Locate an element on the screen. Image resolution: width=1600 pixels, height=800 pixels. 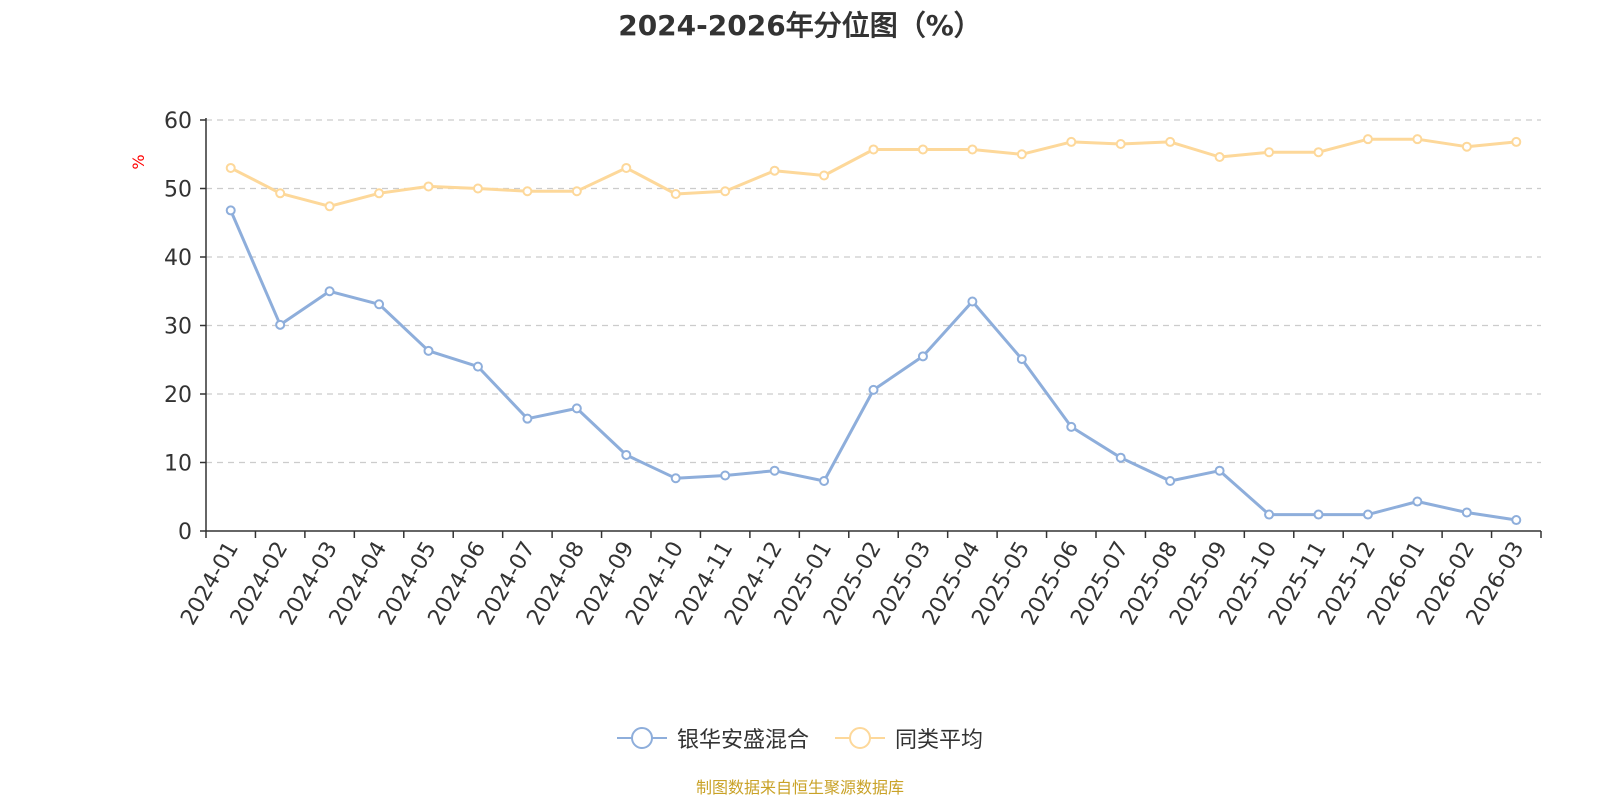
legend-marker-fund is located at coordinates (641, 738).